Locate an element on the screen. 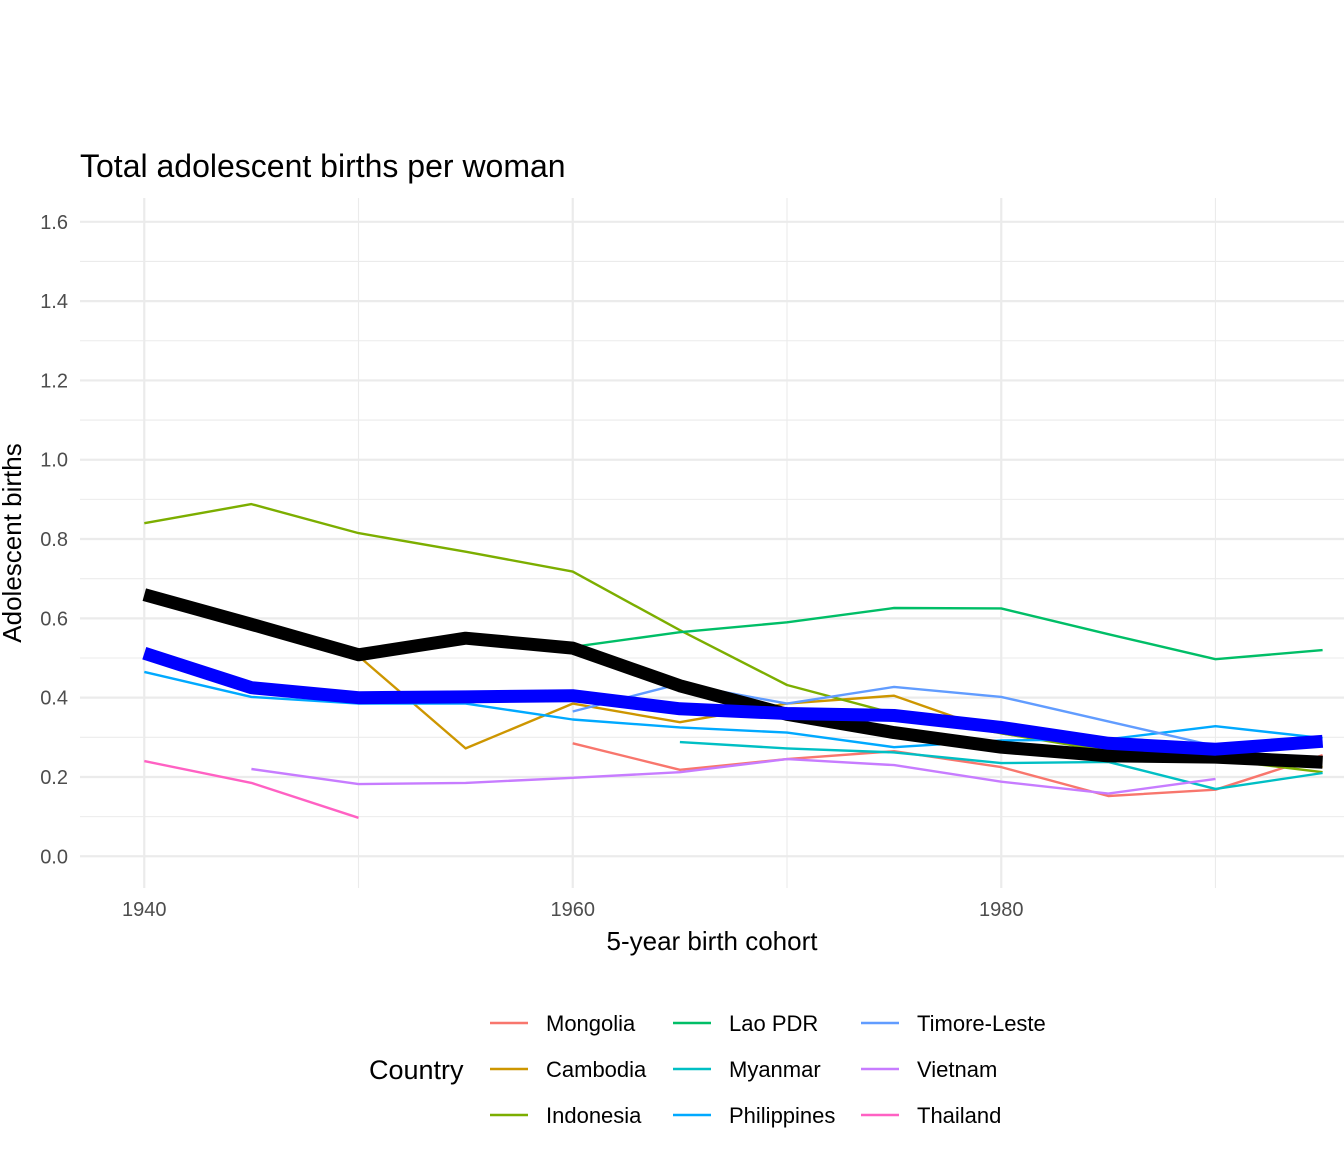 The height and width of the screenshot is (1152, 1344). y-axis-ticks: 0.0 0.2 0.4 0.6 0.8 1.0 1.2 1.4 1.6 is located at coordinates (54, 540).